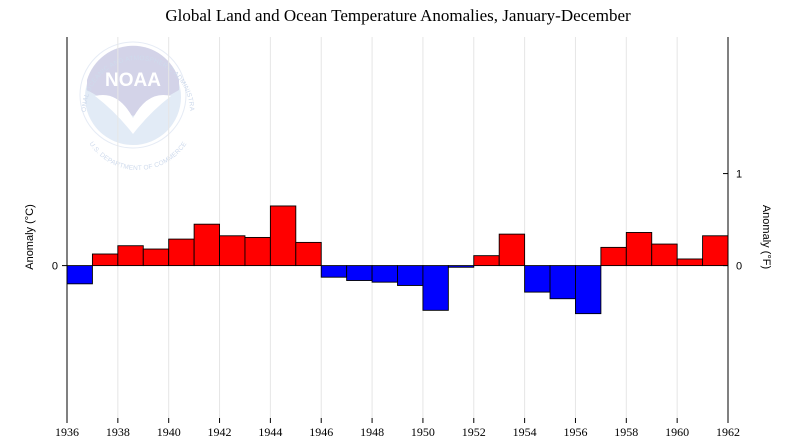  Describe the element at coordinates (486, 261) in the screenshot. I see `bar-1952` at that location.